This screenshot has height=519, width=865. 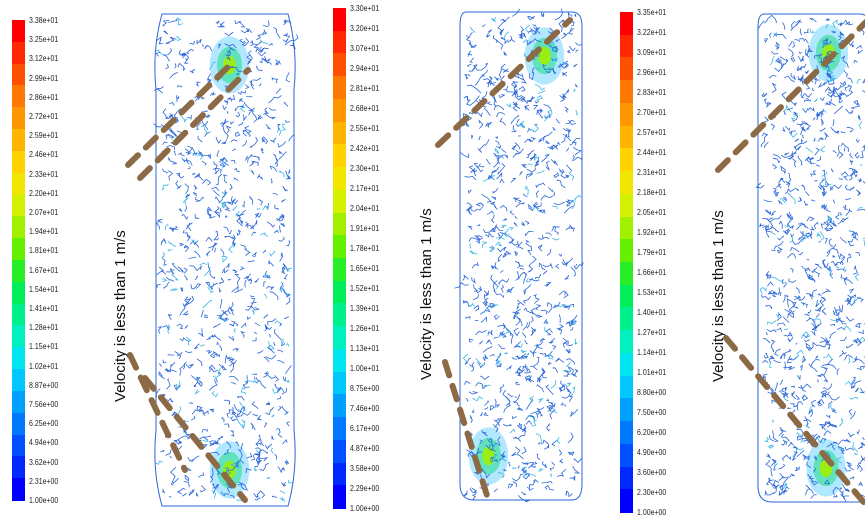 I want to click on legend-tick-label: 2.55e+01, so click(x=365, y=128).